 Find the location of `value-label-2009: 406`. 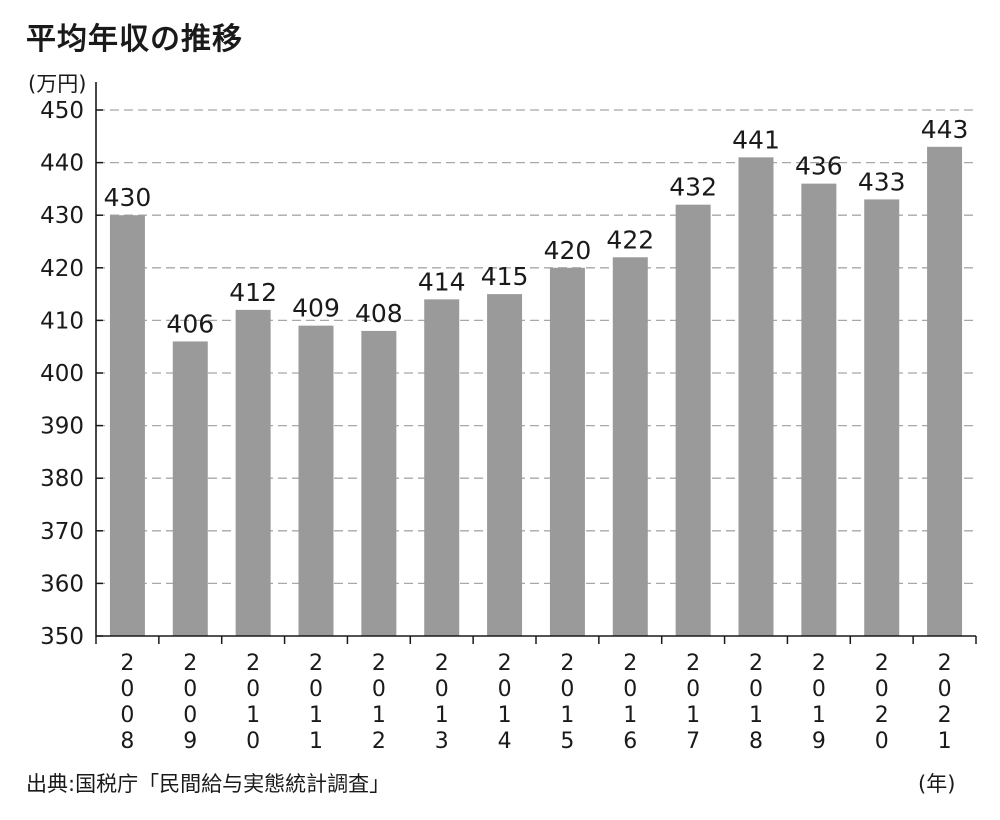

value-label-2009: 406 is located at coordinates (190, 323).